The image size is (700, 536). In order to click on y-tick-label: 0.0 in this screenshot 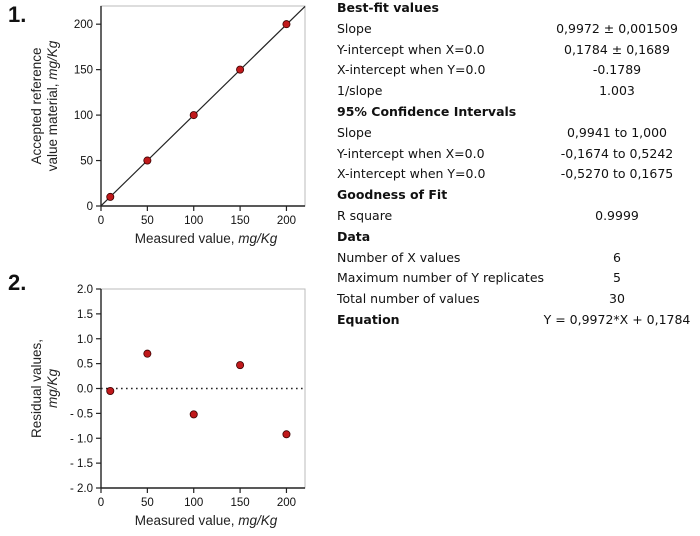, I will do `click(85, 390)`.